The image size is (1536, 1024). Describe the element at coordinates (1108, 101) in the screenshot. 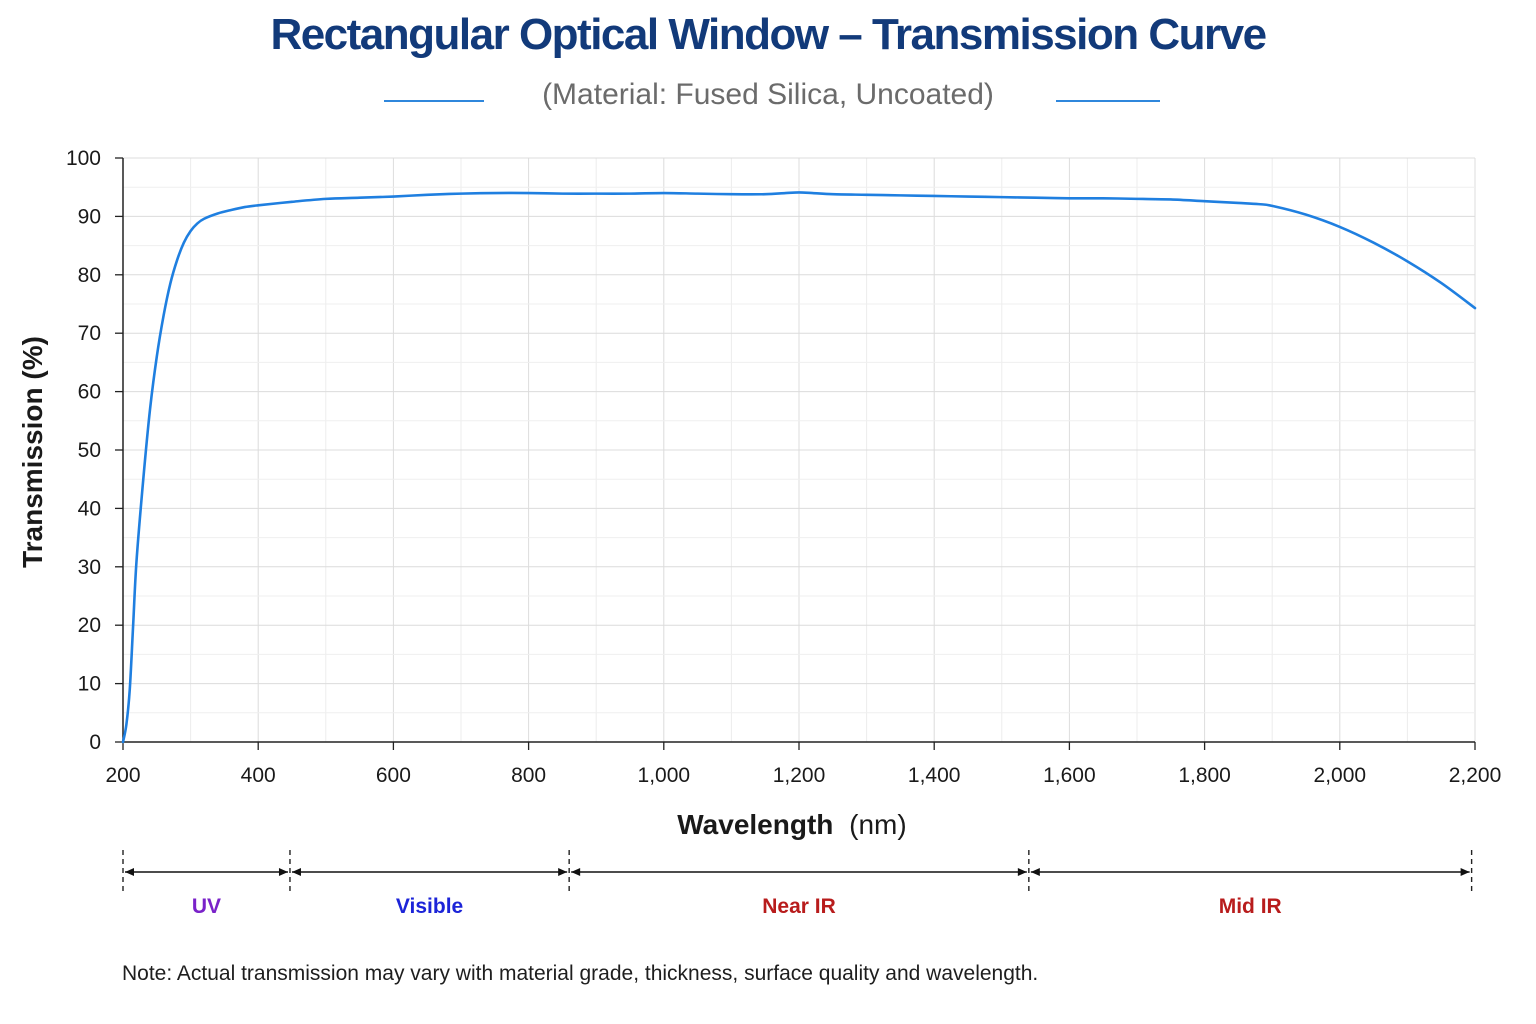

I see `subtitle-right-rule` at that location.